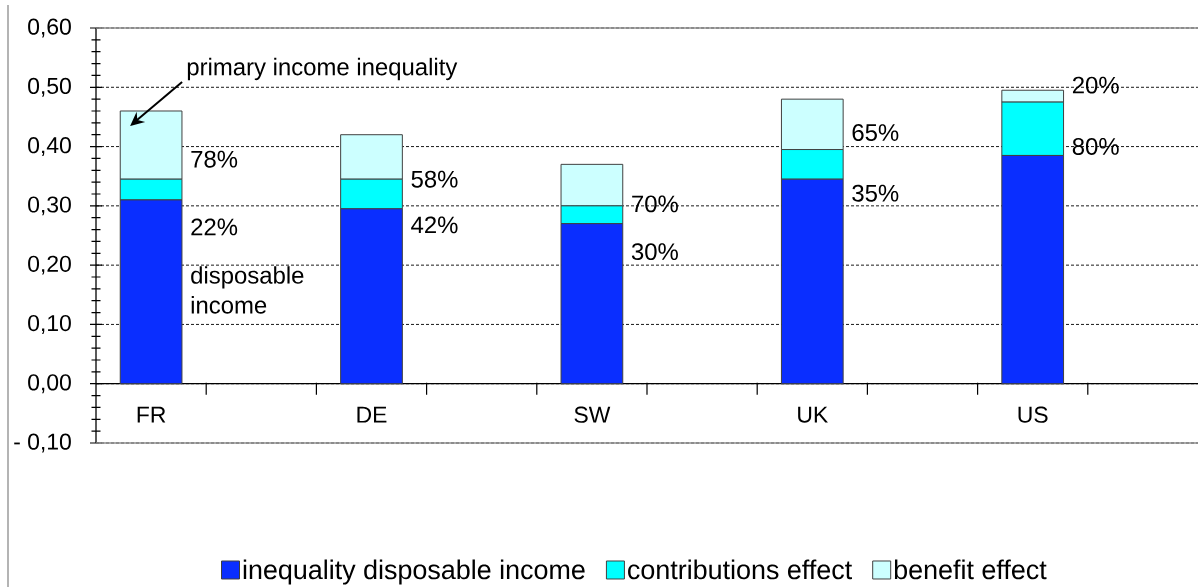 This screenshot has height=587, width=1198. What do you see at coordinates (654, 252) in the screenshot?
I see `annotation: 30%` at bounding box center [654, 252].